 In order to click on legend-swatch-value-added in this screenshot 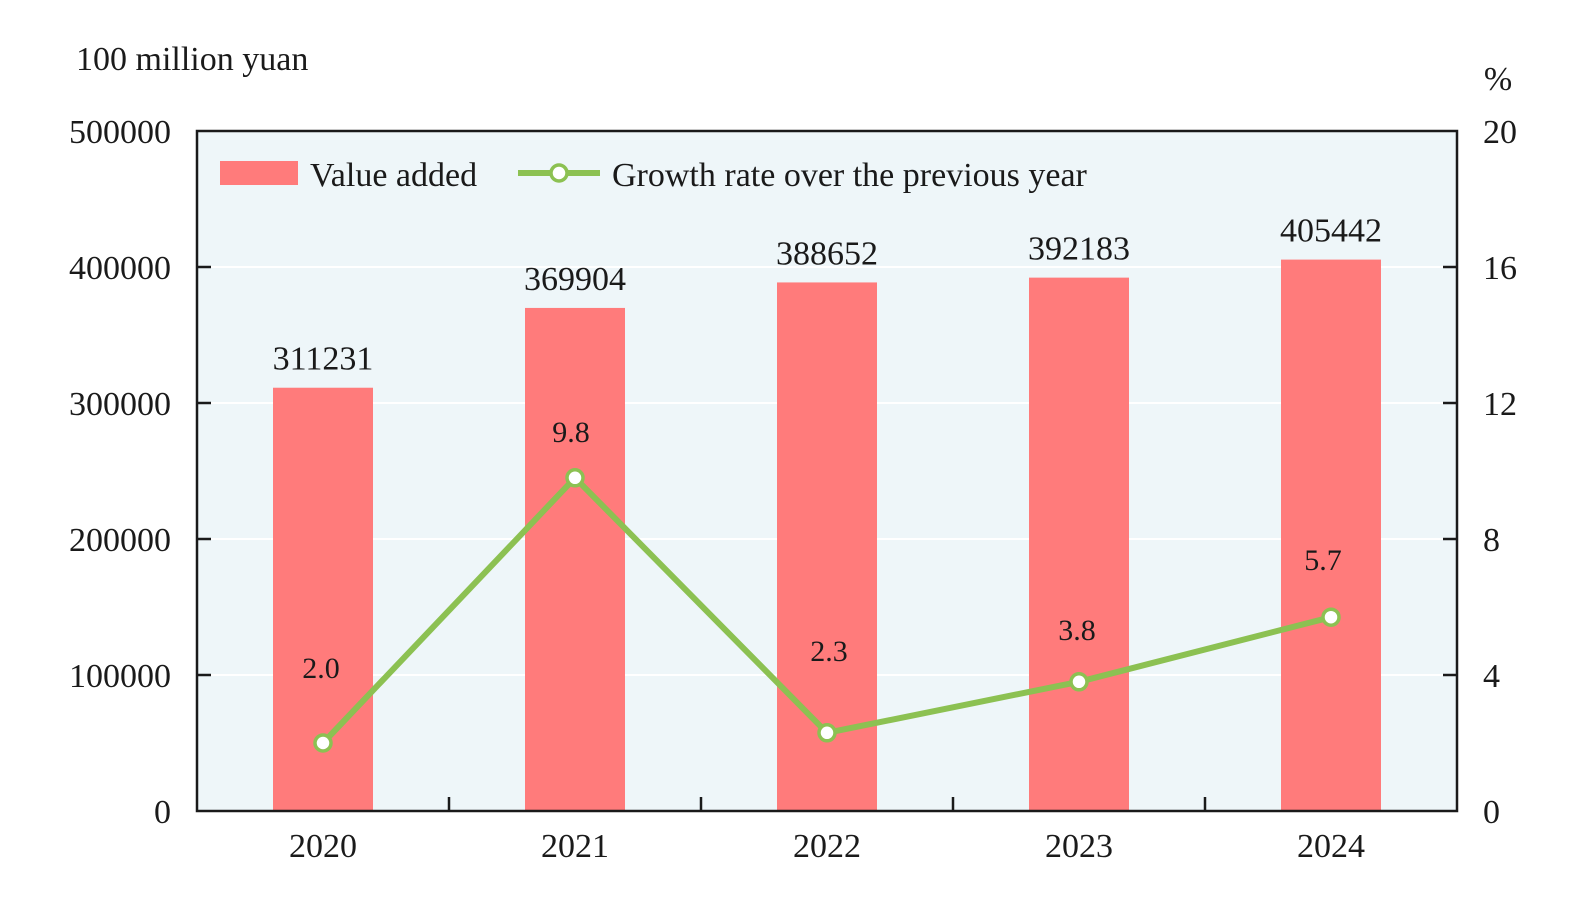, I will do `click(259, 173)`.